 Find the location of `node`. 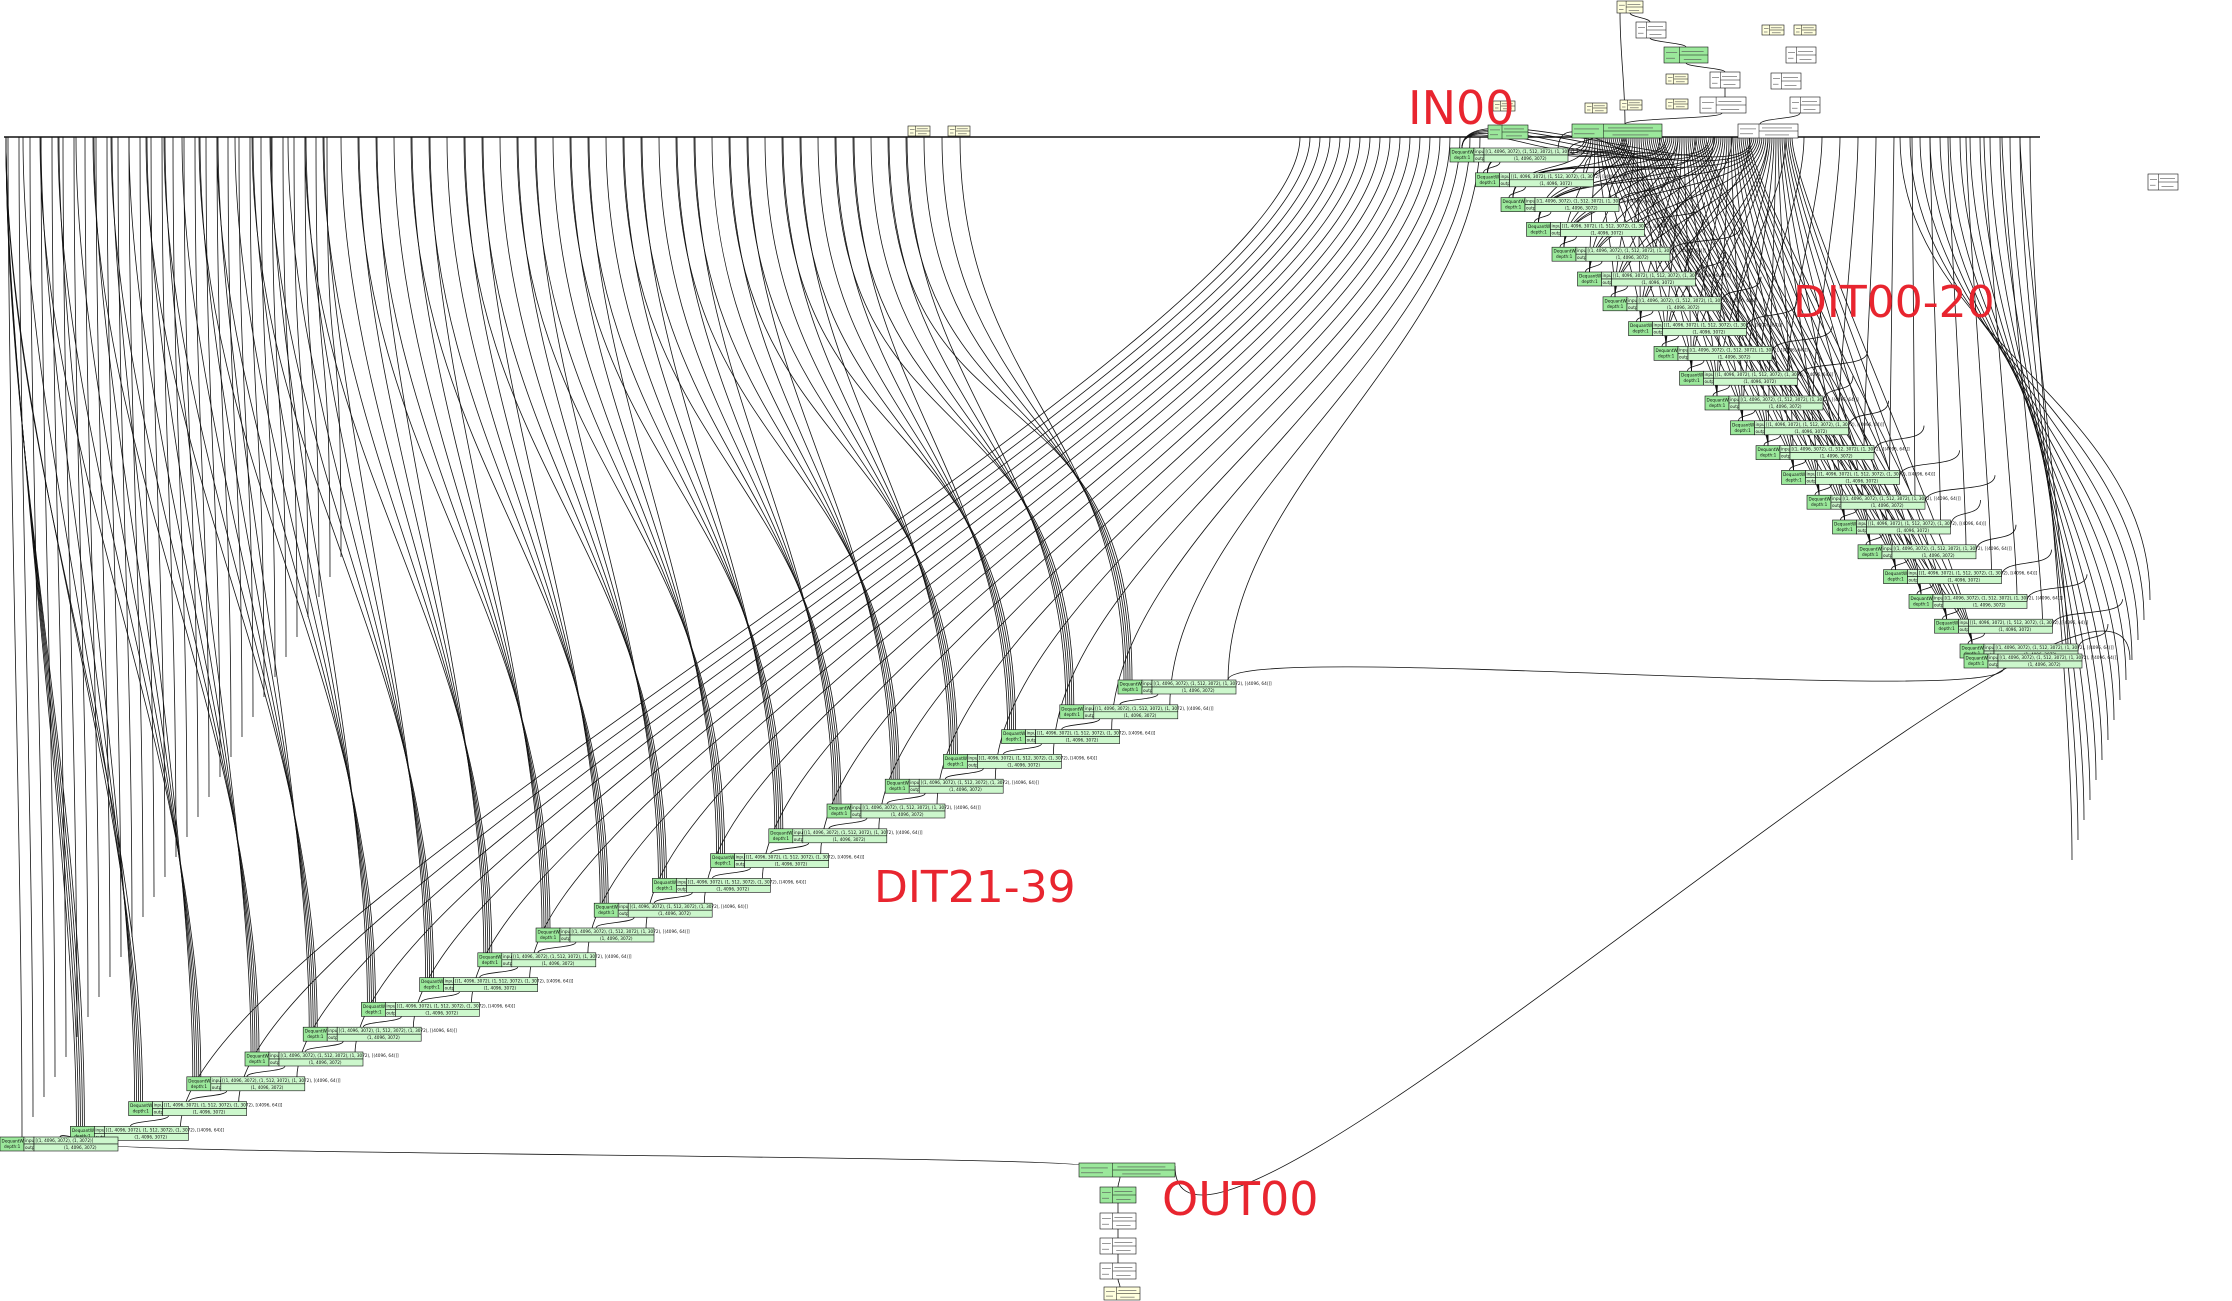

node is located at coordinates (1508, 132).